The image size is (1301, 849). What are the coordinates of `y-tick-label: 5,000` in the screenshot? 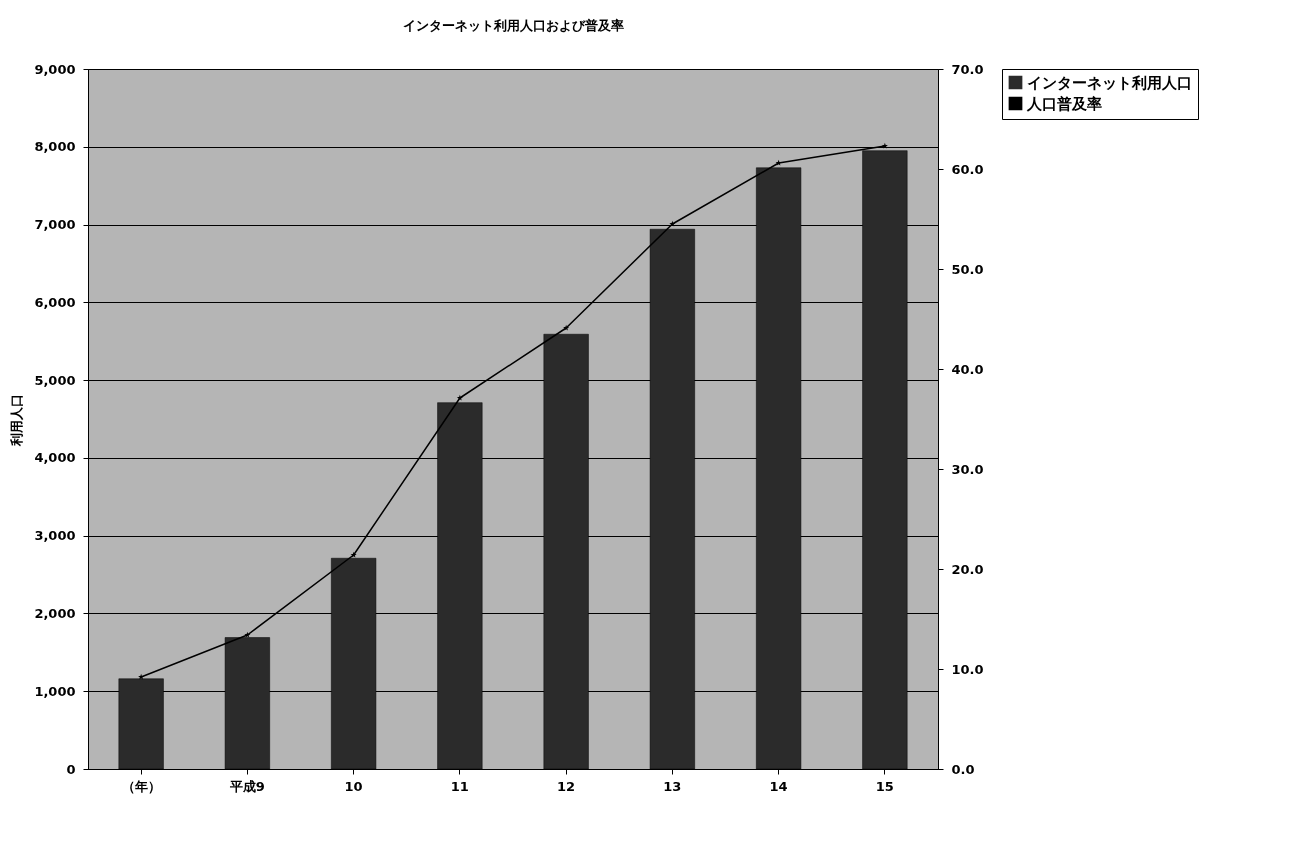 It's located at (55, 380).